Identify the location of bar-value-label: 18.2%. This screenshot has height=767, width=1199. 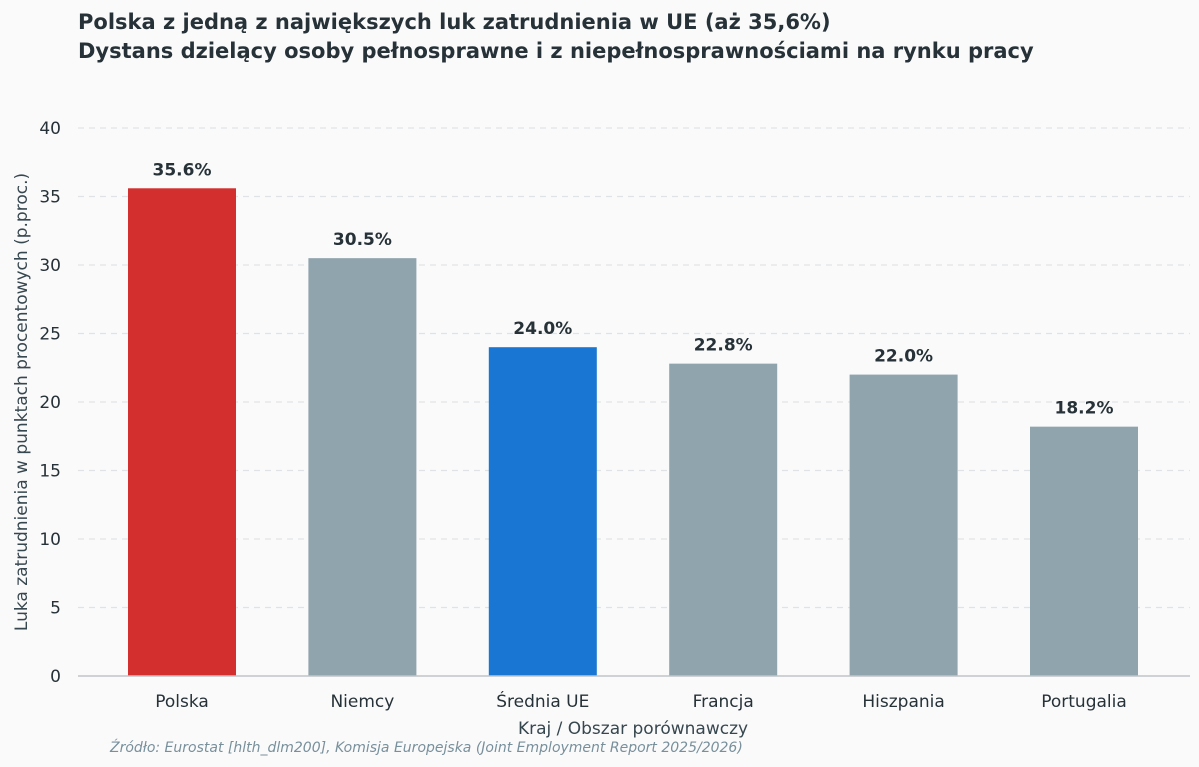
(1084, 409).